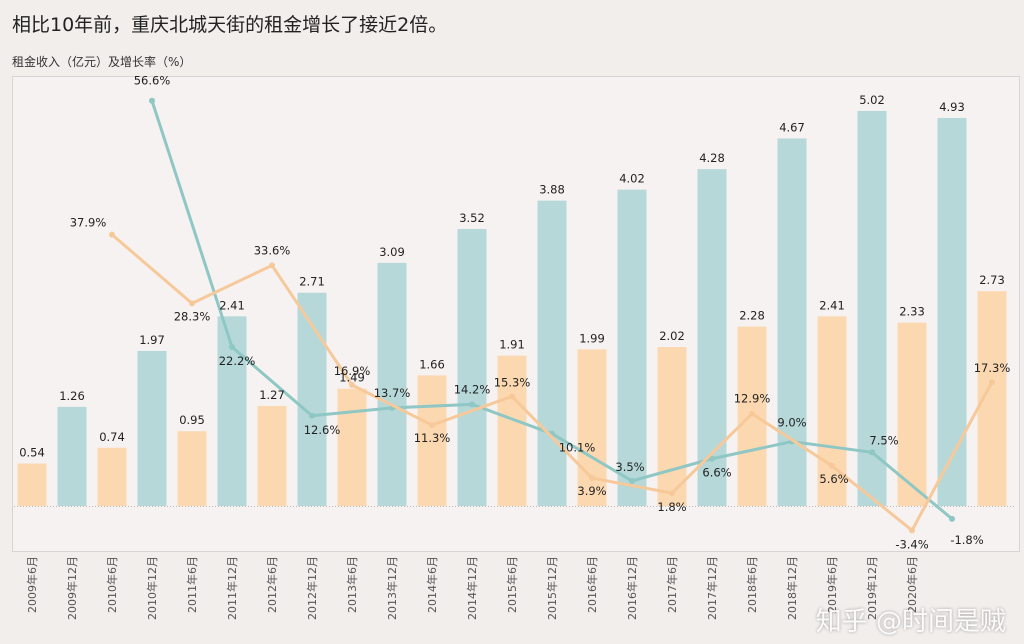 The width and height of the screenshot is (1024, 644). I want to click on growth-june-label: 17.3%, so click(992, 368).